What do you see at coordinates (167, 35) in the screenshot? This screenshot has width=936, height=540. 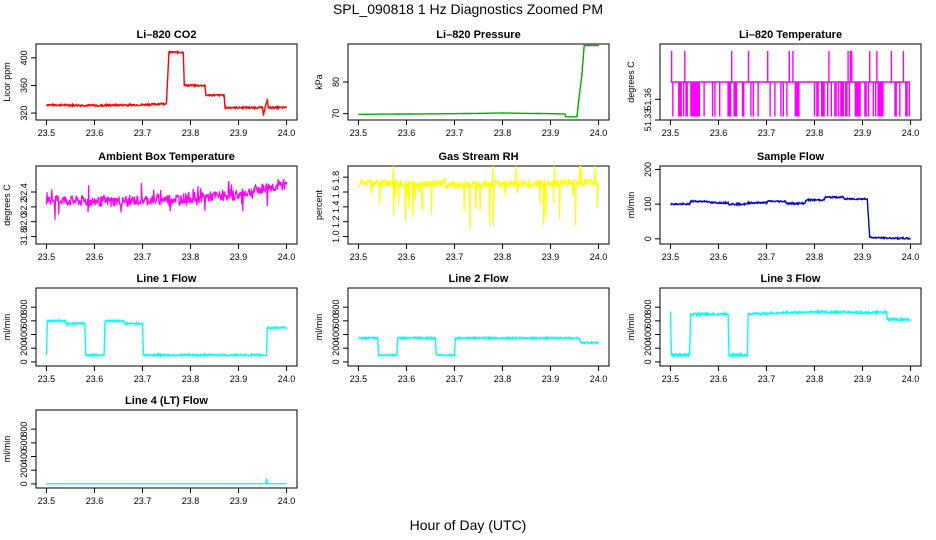 I see `chart-title: Li–820 CO2` at bounding box center [167, 35].